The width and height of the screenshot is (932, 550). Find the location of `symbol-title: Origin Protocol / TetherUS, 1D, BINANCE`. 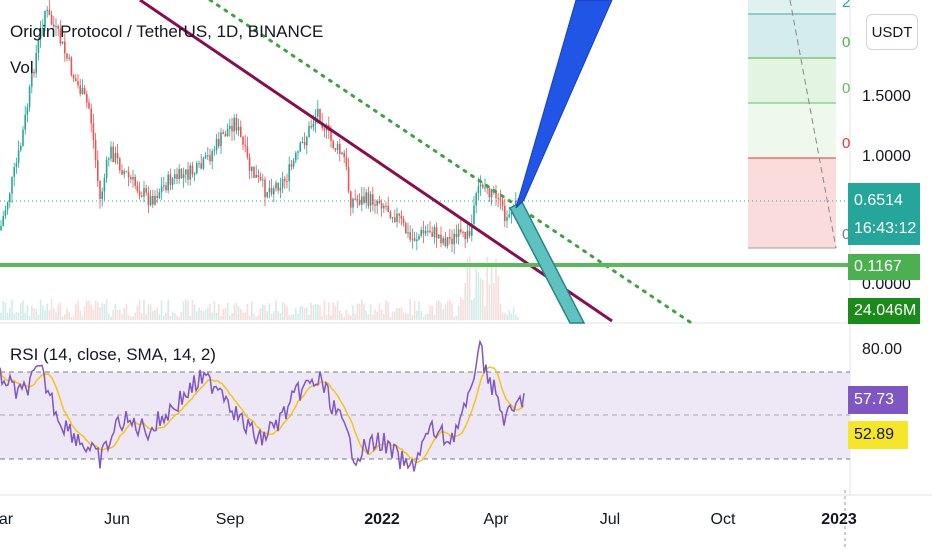

symbol-title: Origin Protocol / TetherUS, 1D, BINANCE is located at coordinates (167, 31).